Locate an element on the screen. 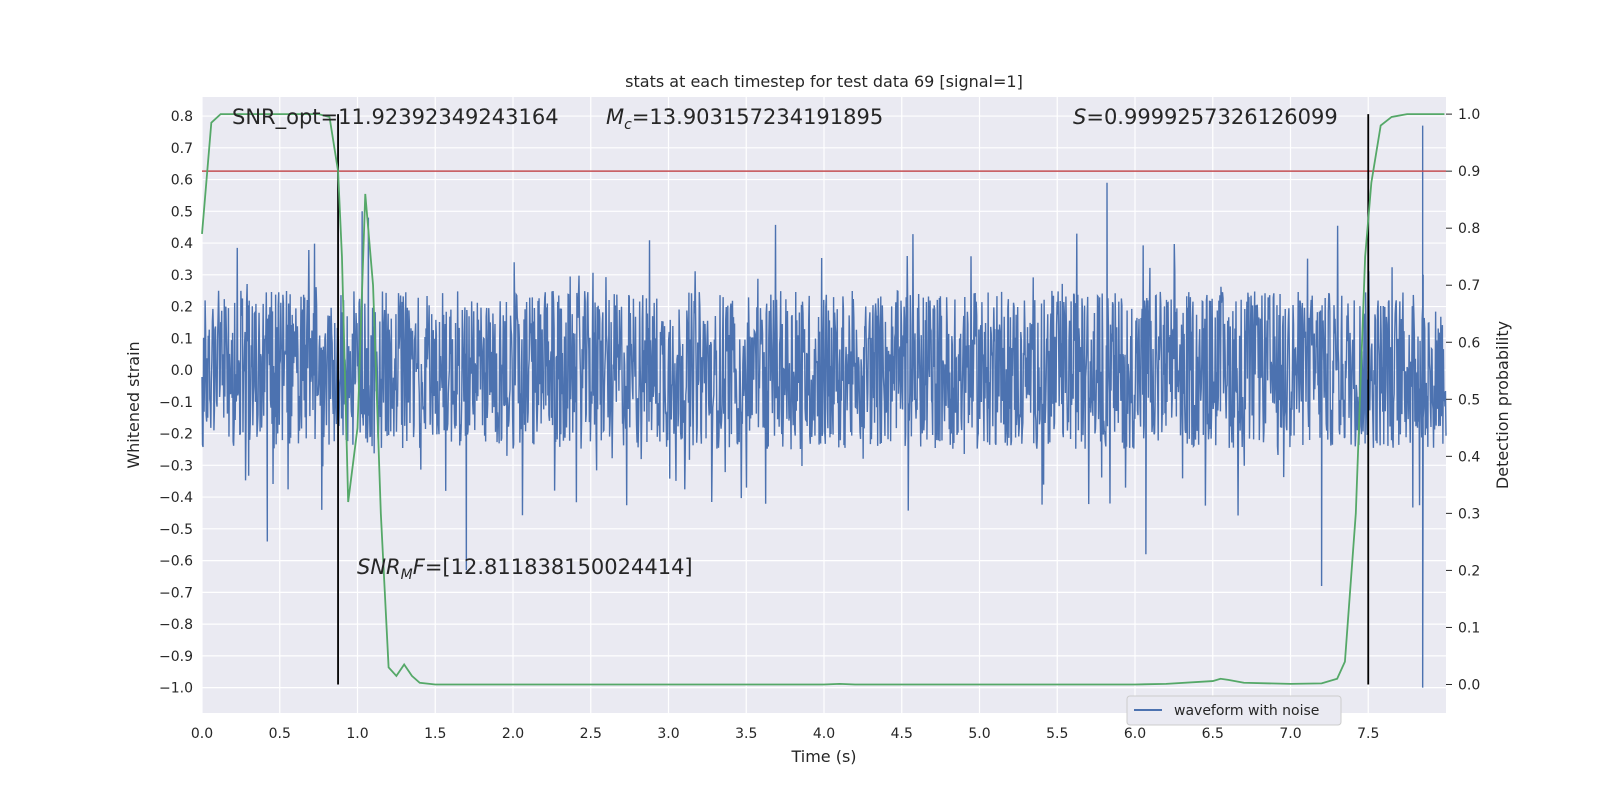 This screenshot has height=800, width=1600. y-right-tick-label: 0.2 is located at coordinates (1469, 571).